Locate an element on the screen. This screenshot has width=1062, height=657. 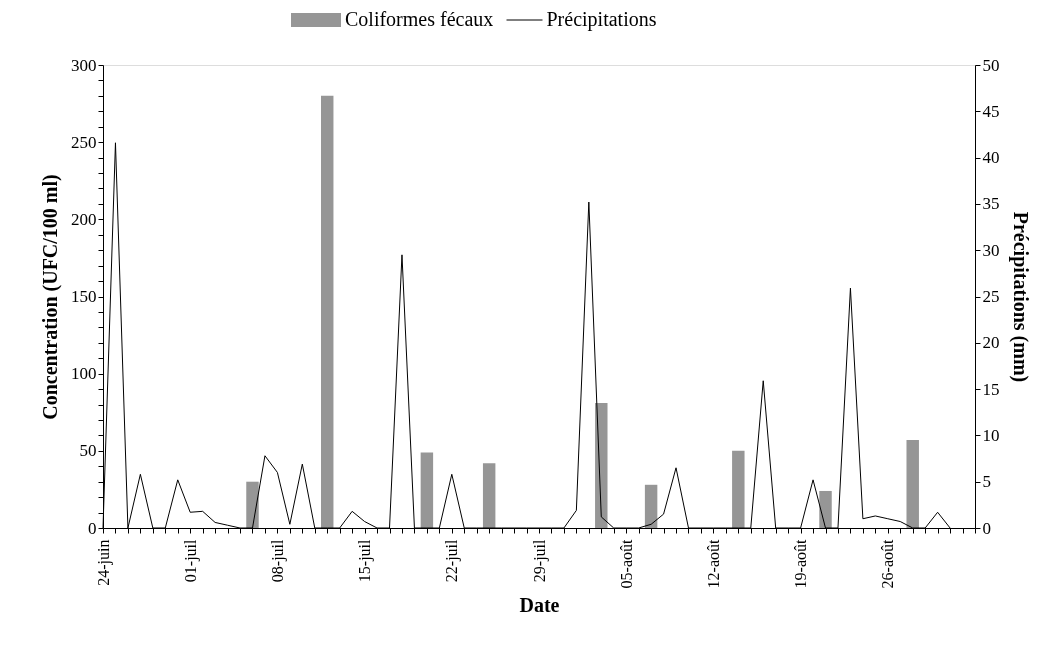
x-axis-title: Date is located at coordinates (539, 605).